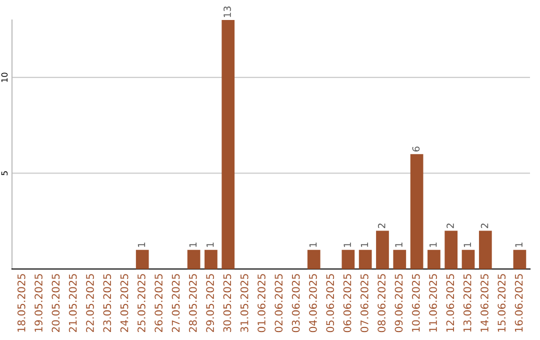  What do you see at coordinates (313, 303) in the screenshot?
I see `x-tick-label: 04.06.2025` at bounding box center [313, 303].